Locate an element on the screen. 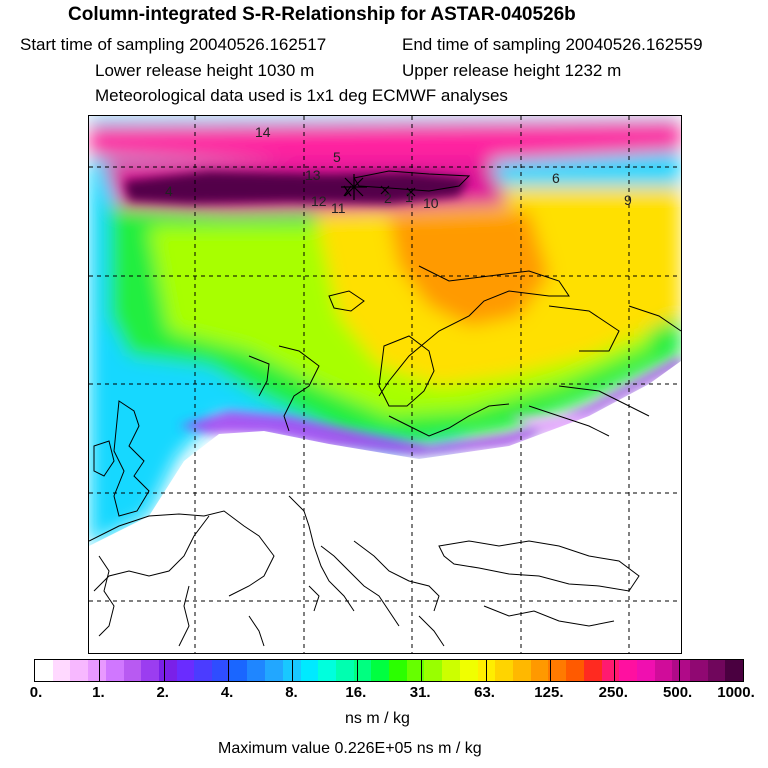 The height and width of the screenshot is (768, 768). end-time-label: End time of sampling 20040526.162559 is located at coordinates (552, 44).